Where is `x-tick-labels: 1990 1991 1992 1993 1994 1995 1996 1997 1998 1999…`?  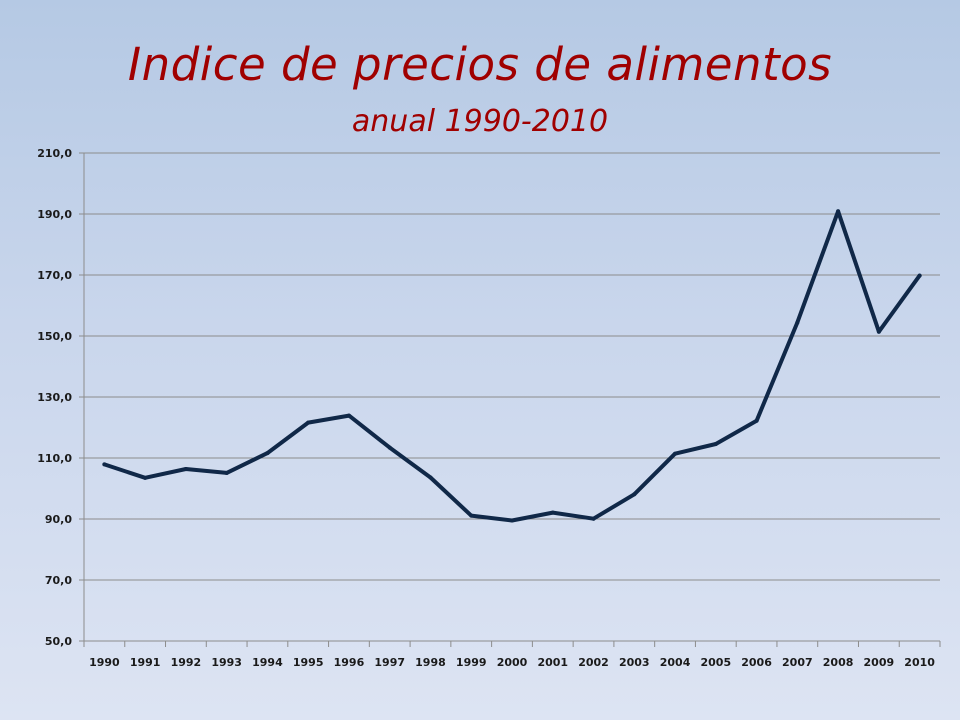 x-tick-labels: 1990 1991 1992 1993 1994 1995 1996 1997 1998 1999… is located at coordinates (512, 662).